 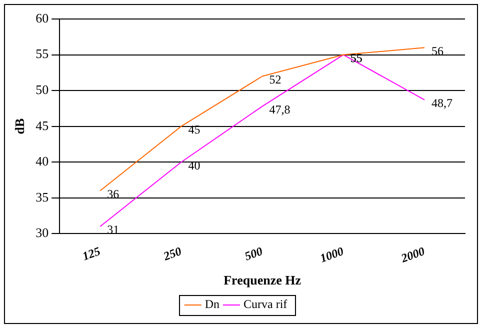 What do you see at coordinates (42, 54) in the screenshot?
I see `y-tick-label: 55` at bounding box center [42, 54].